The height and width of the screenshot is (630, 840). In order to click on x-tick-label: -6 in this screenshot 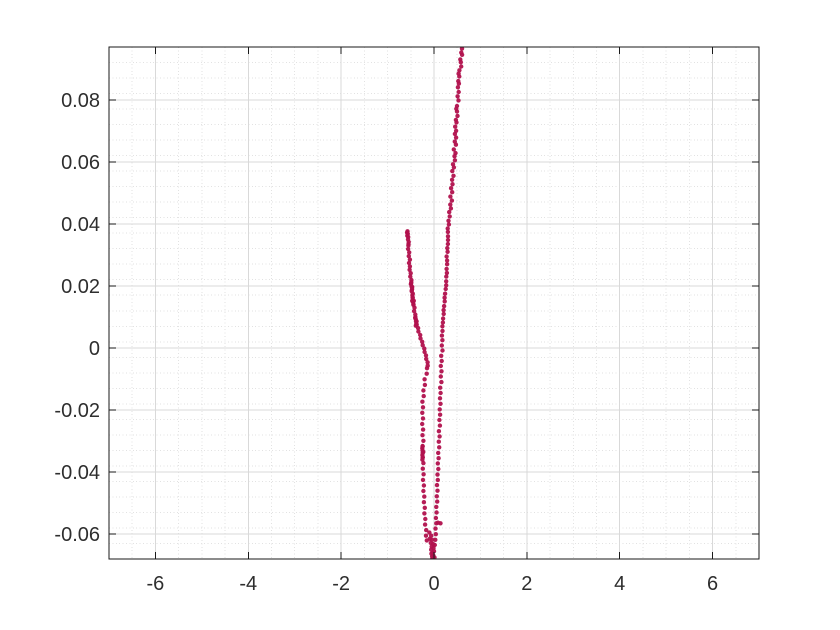, I will do `click(156, 584)`.